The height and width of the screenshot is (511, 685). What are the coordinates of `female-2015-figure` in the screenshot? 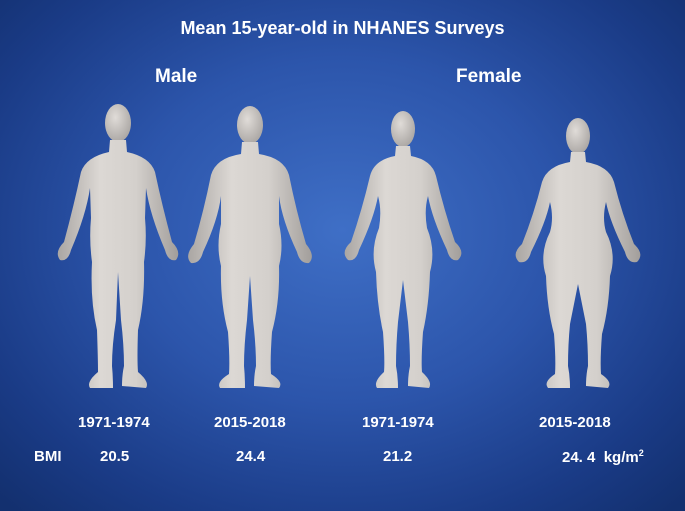 It's located at (578, 253).